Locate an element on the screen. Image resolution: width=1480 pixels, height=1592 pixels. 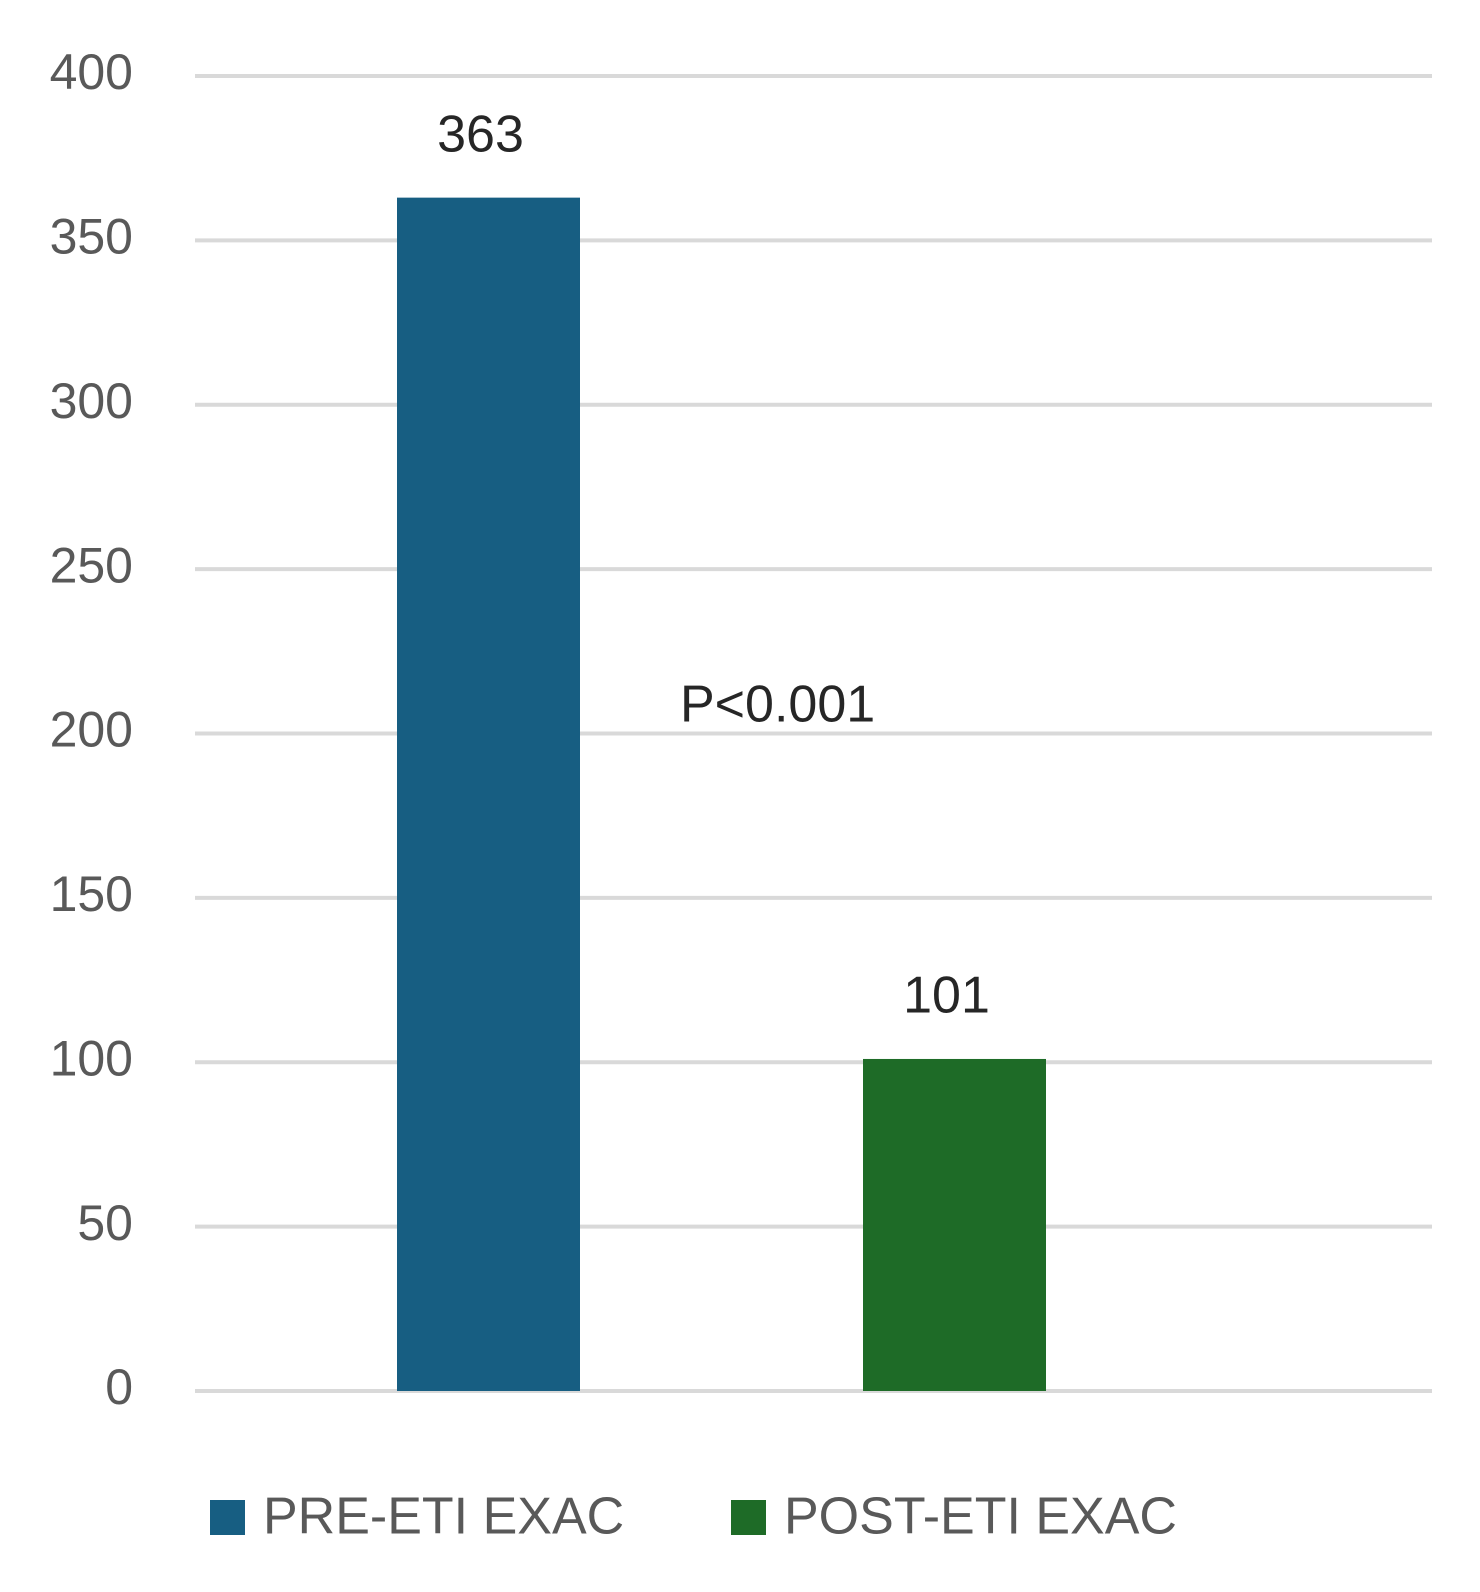
data-label: 101 is located at coordinates (946, 996).